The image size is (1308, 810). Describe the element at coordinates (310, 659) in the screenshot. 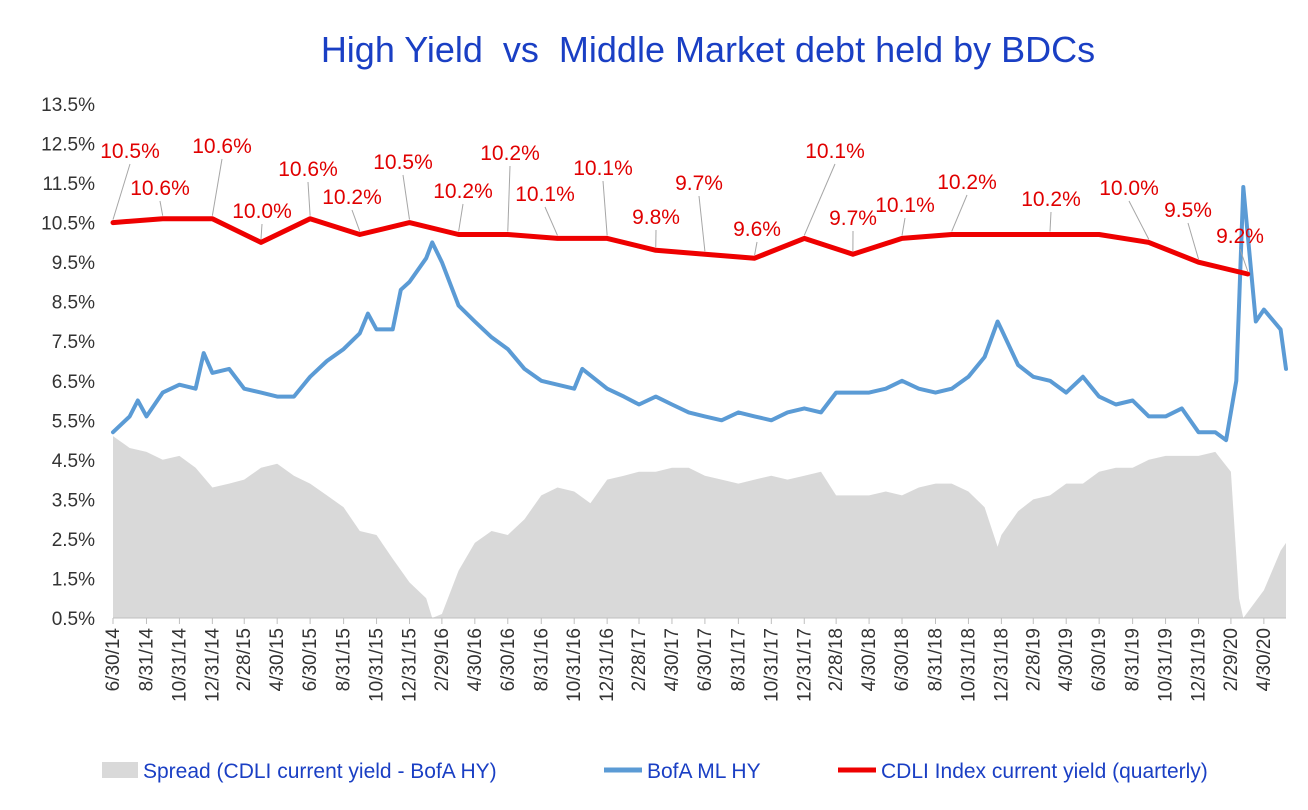

I see `x-tick-label: 6/30/15` at that location.